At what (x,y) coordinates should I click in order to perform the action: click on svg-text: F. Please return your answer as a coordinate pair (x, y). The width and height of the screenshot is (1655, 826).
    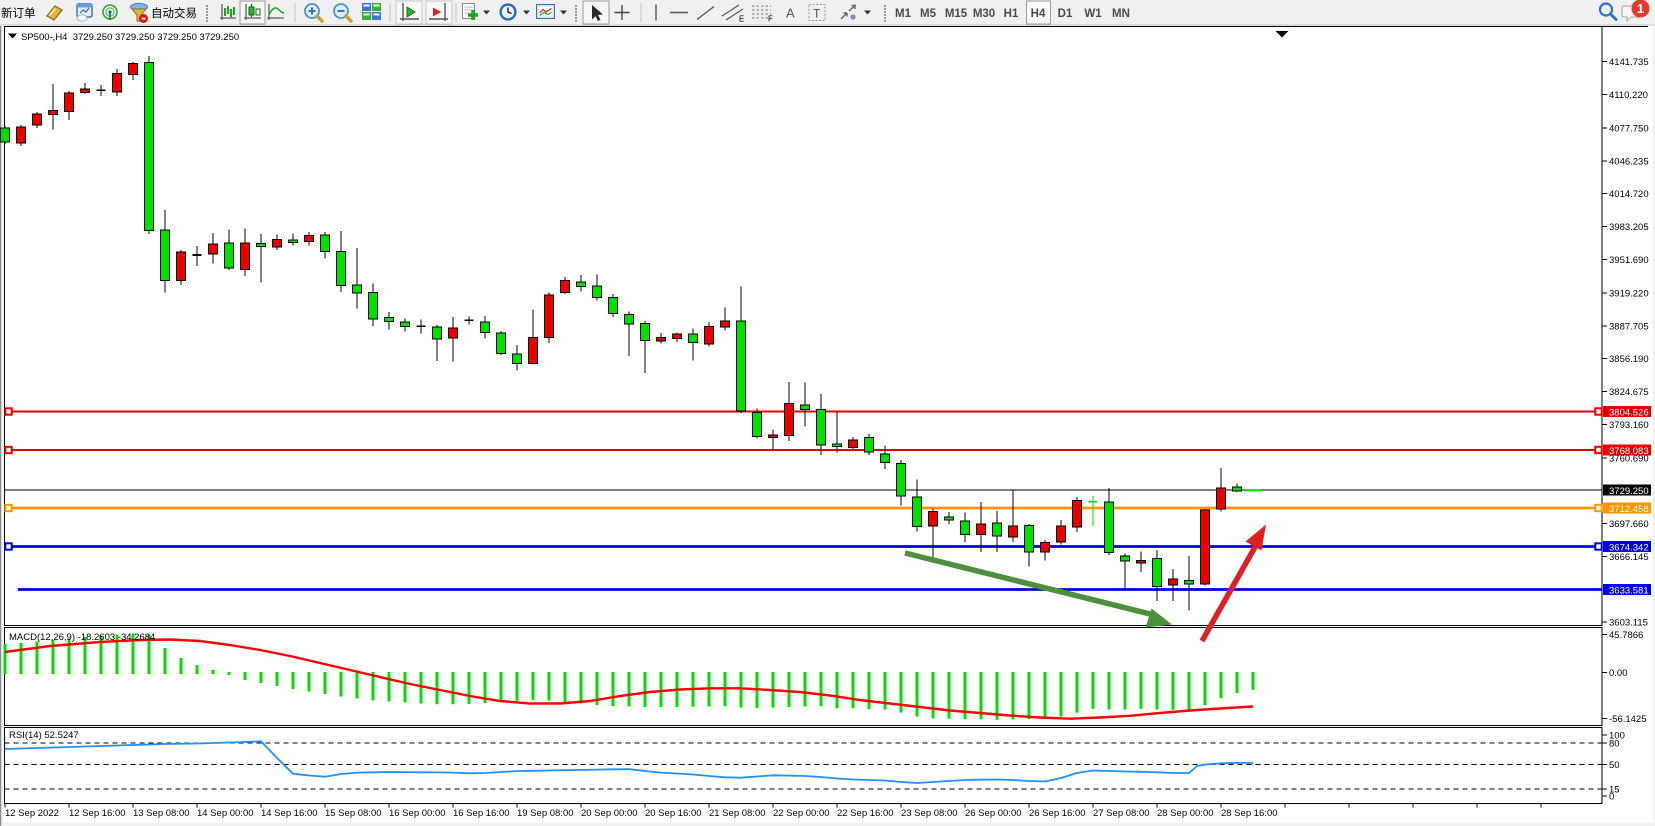
    Looking at the image, I should click on (770, 19).